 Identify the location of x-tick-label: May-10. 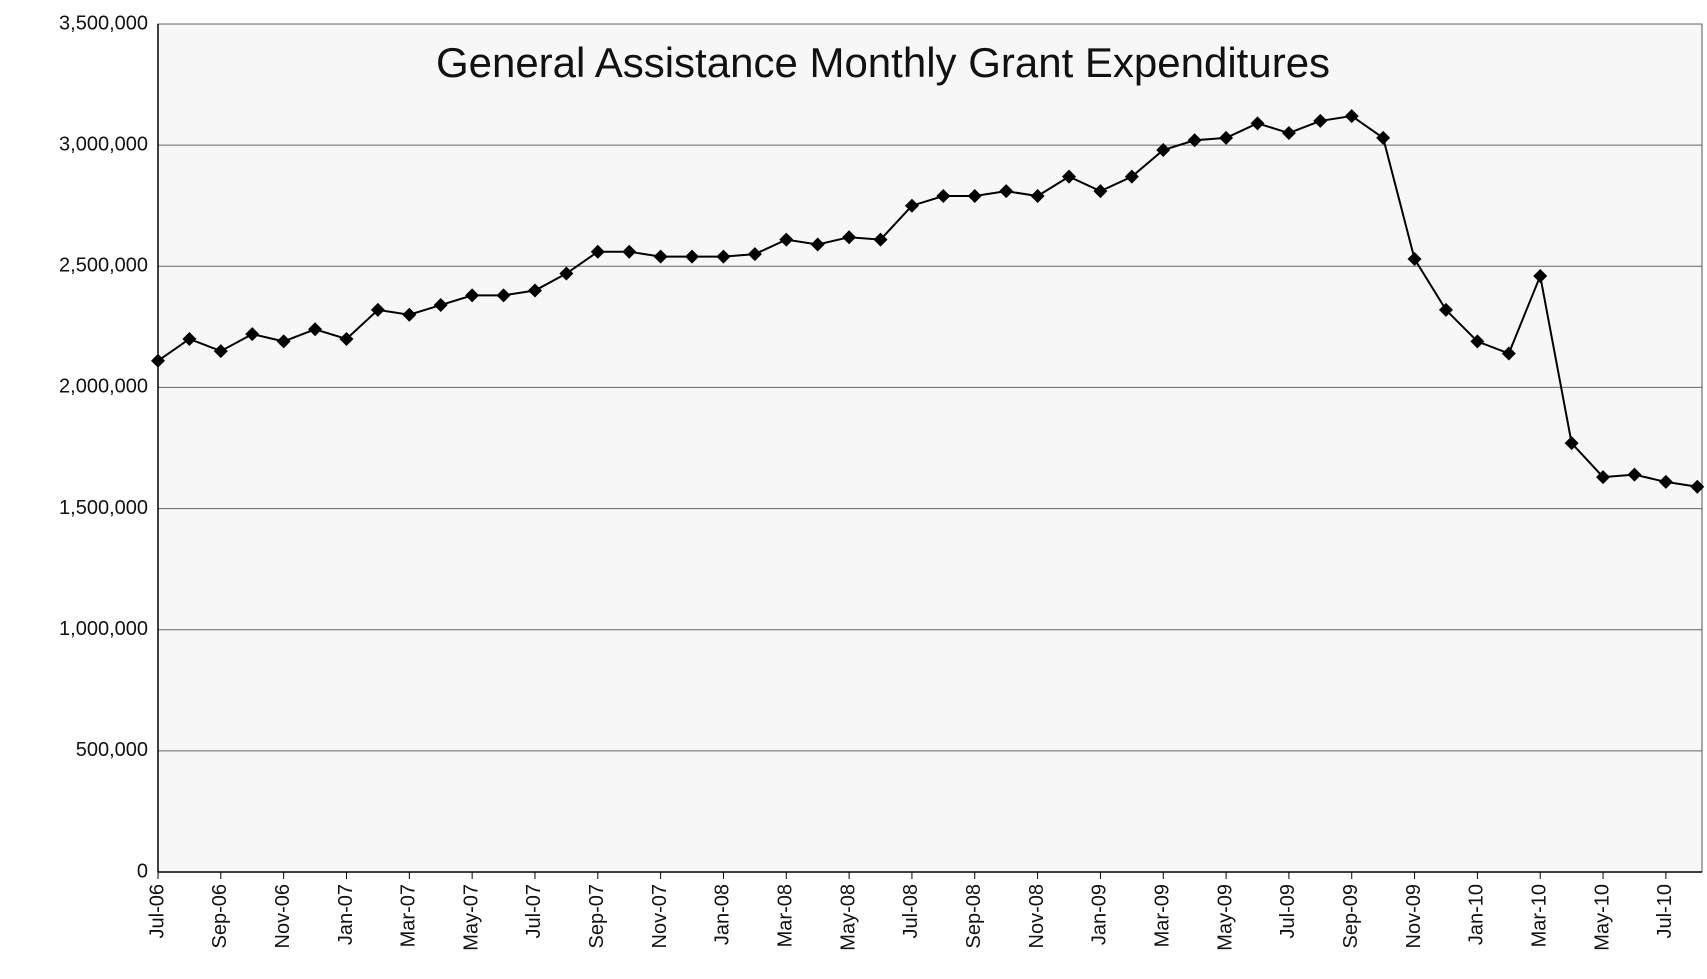
(1602, 917).